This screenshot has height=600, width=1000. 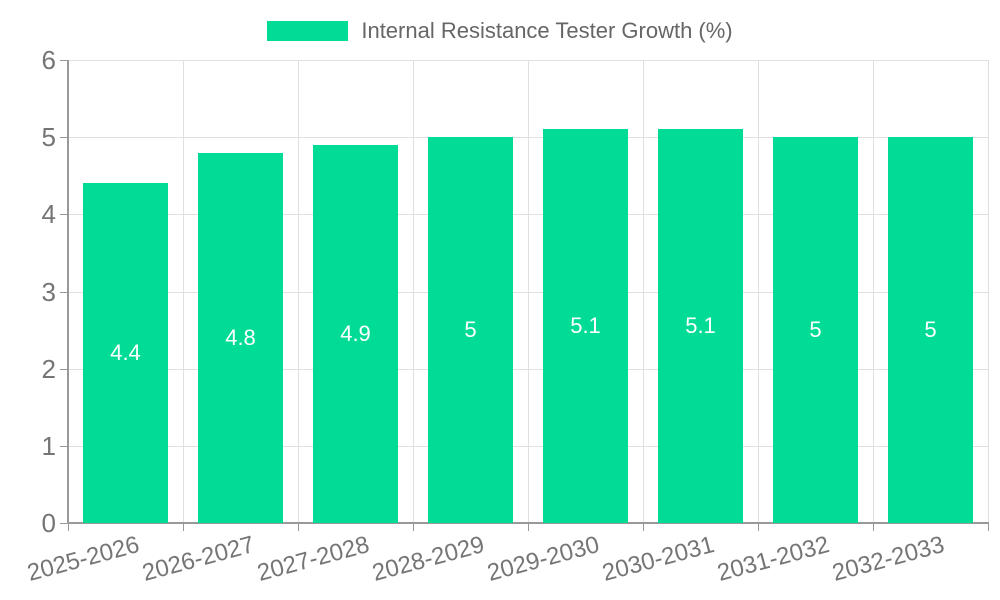 I want to click on y-tick-label: 5, so click(x=48, y=137).